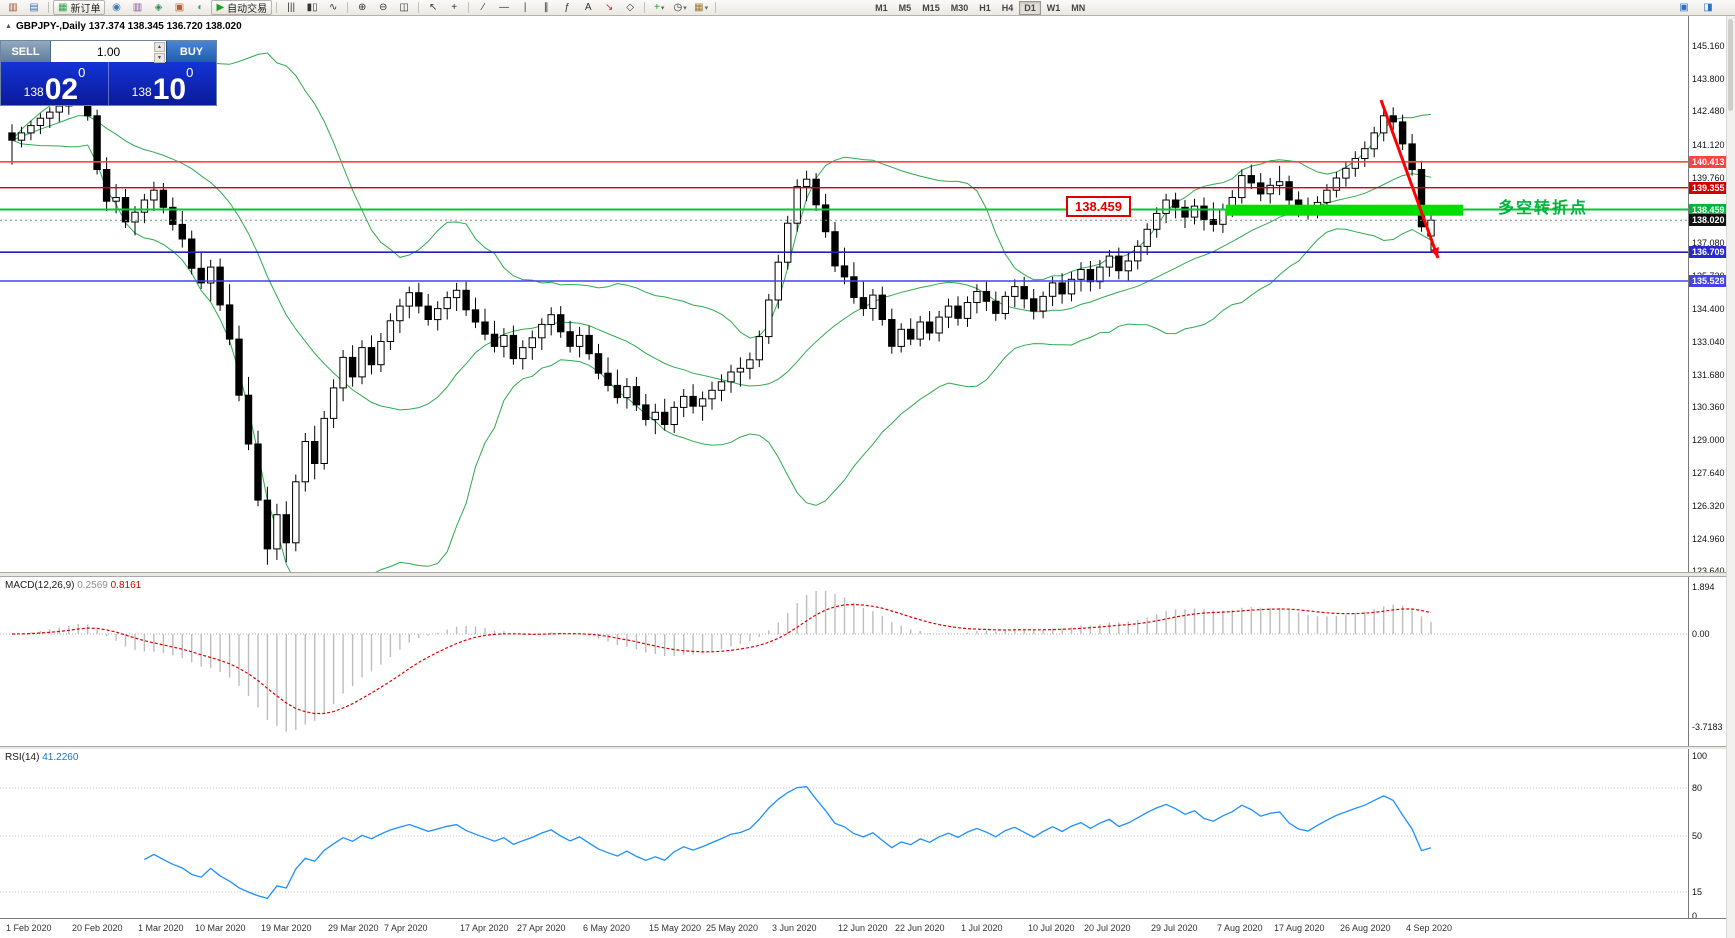 The width and height of the screenshot is (1735, 938). What do you see at coordinates (1078, 7) in the screenshot?
I see `timeframe-mn: MN` at bounding box center [1078, 7].